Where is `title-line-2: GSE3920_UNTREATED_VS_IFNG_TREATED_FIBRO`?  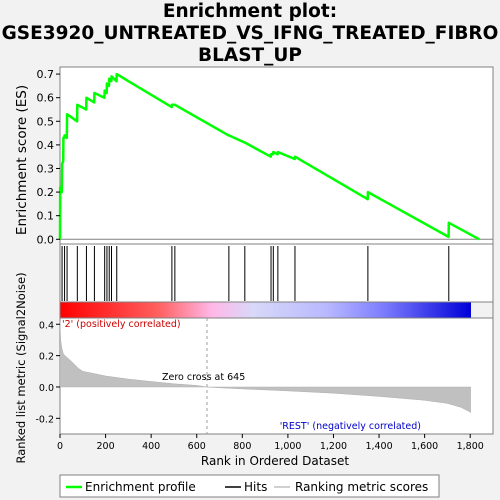
title-line-2: GSE3920_UNTREATED_VS_IFNG_TREATED_FIBRO is located at coordinates (250, 33).